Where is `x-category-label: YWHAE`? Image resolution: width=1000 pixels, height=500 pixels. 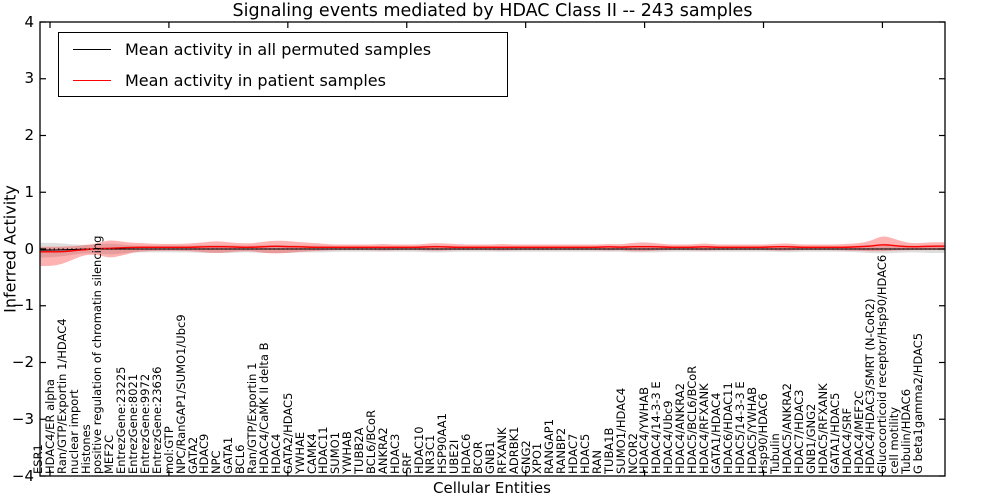 x-category-label: YWHAE is located at coordinates (299, 452).